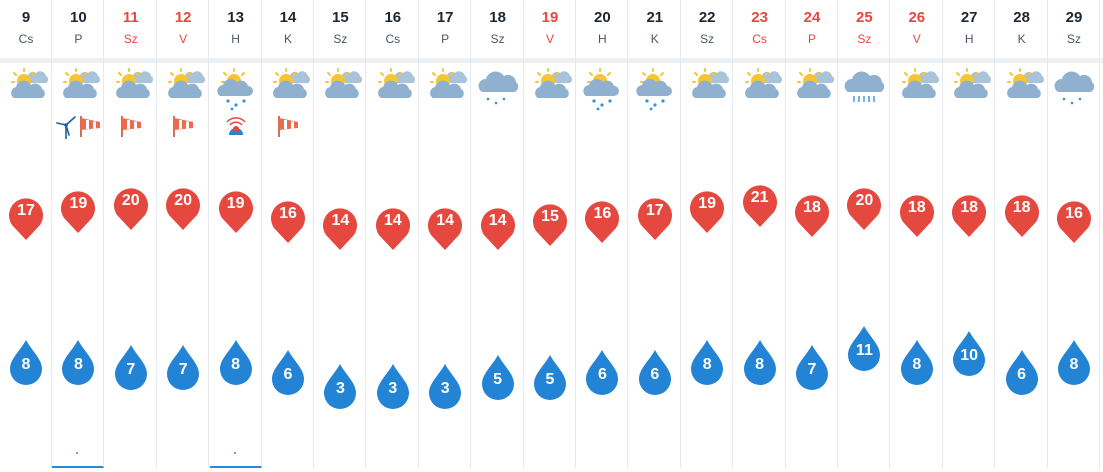  I want to click on wind-turbine-icon, so click(66, 126).